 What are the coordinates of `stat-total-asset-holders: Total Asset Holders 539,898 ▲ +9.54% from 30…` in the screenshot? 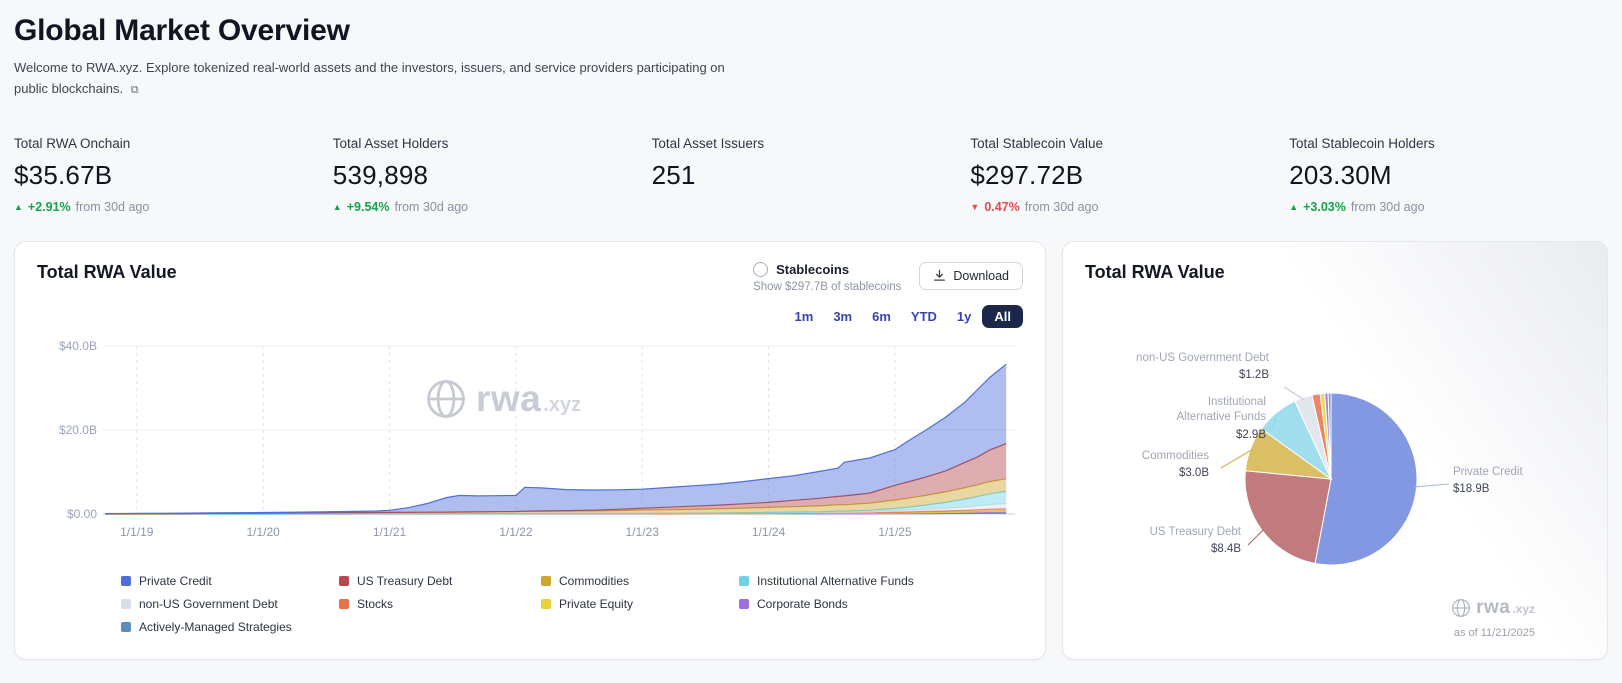 It's located at (492, 175).